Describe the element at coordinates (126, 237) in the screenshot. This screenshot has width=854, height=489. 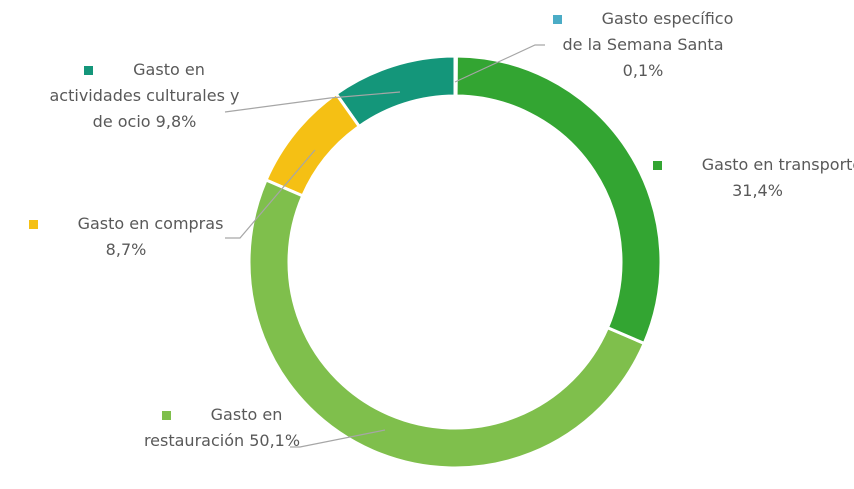
I see `data-label: Gasto en compras 8,7%` at that location.